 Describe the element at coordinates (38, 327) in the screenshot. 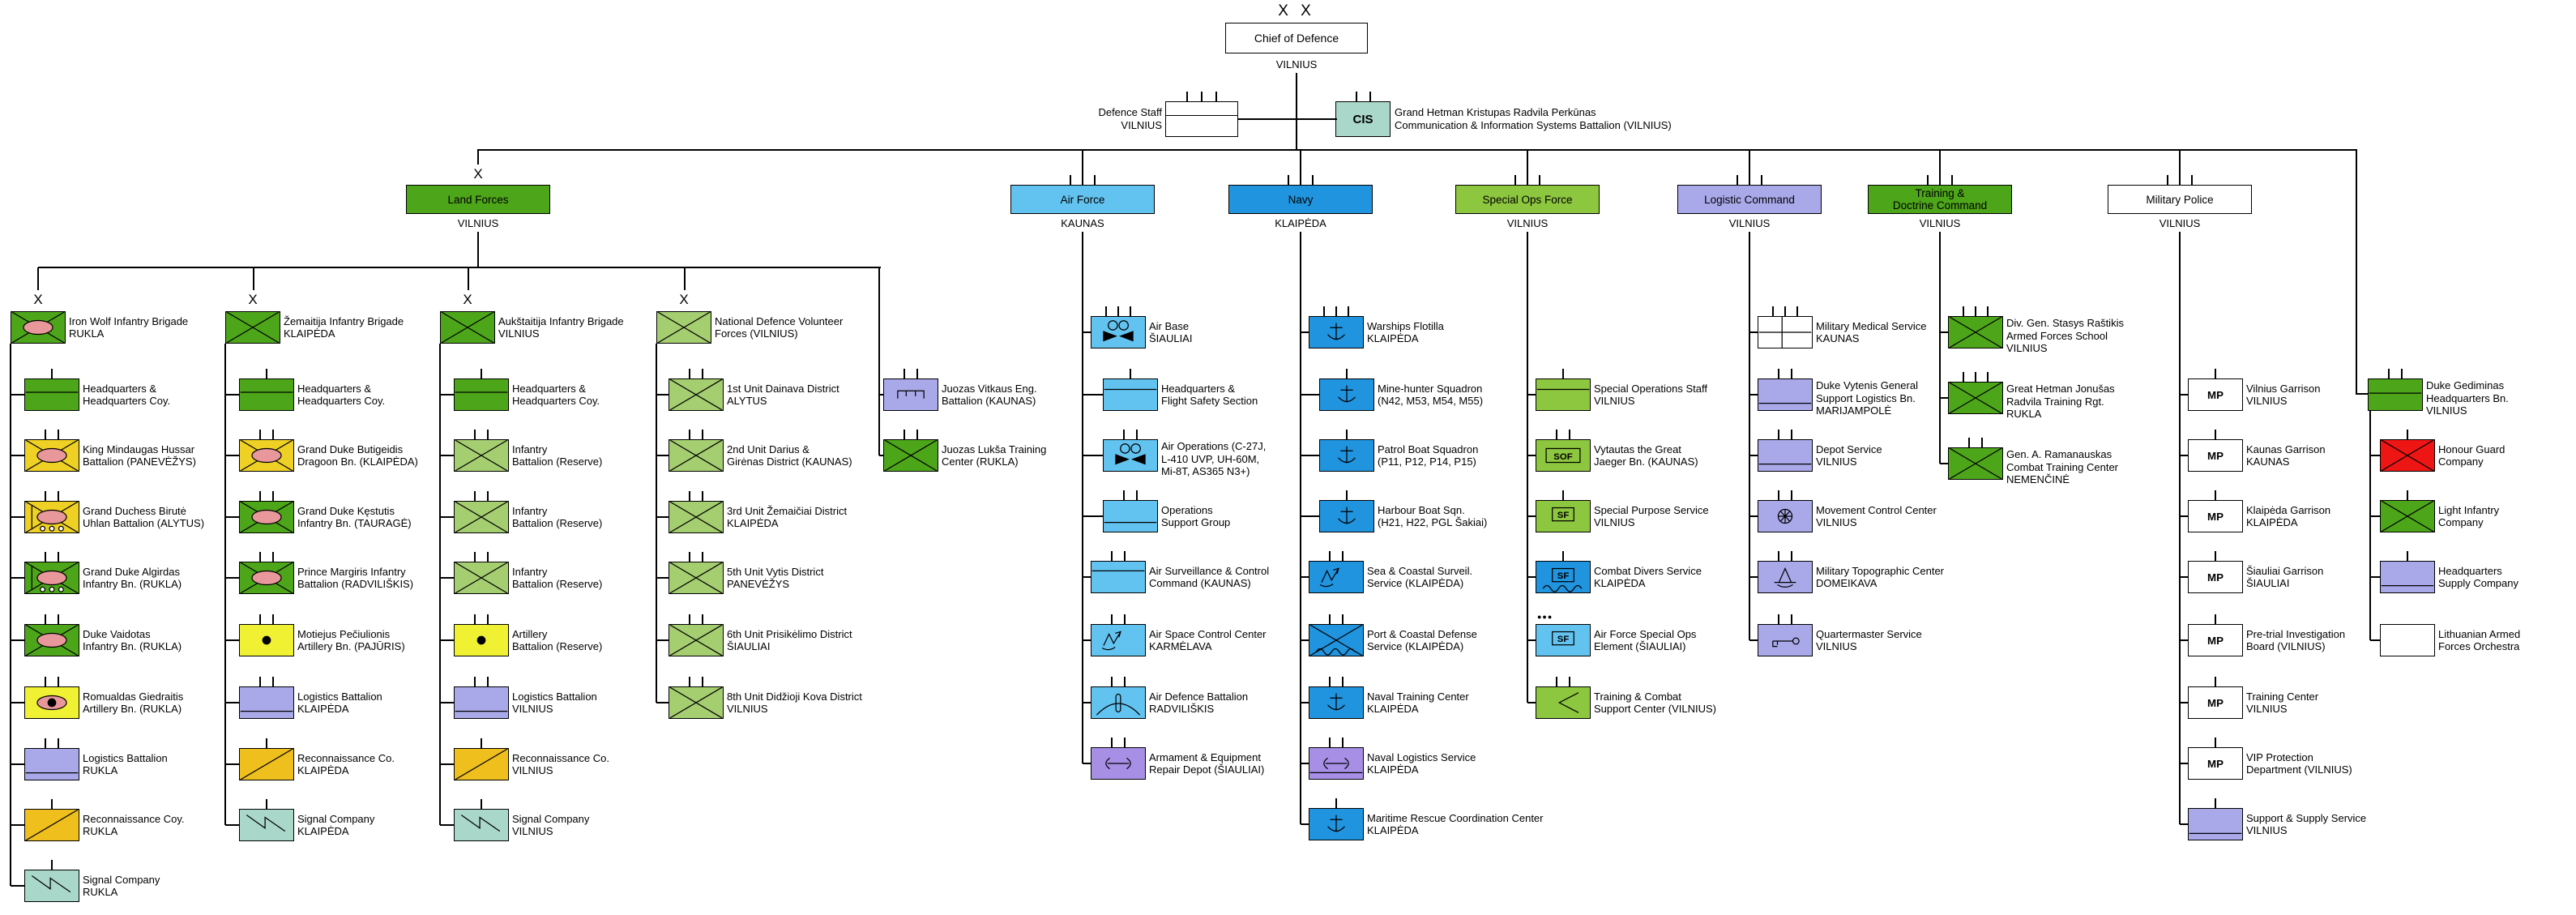

I see `unit-iron-wolf-infantry-brigade` at that location.